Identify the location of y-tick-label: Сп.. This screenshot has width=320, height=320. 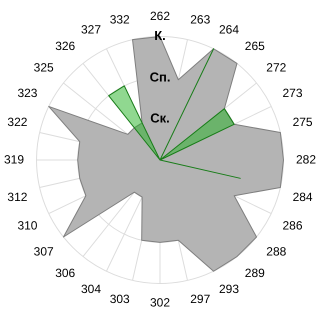
(160, 76).